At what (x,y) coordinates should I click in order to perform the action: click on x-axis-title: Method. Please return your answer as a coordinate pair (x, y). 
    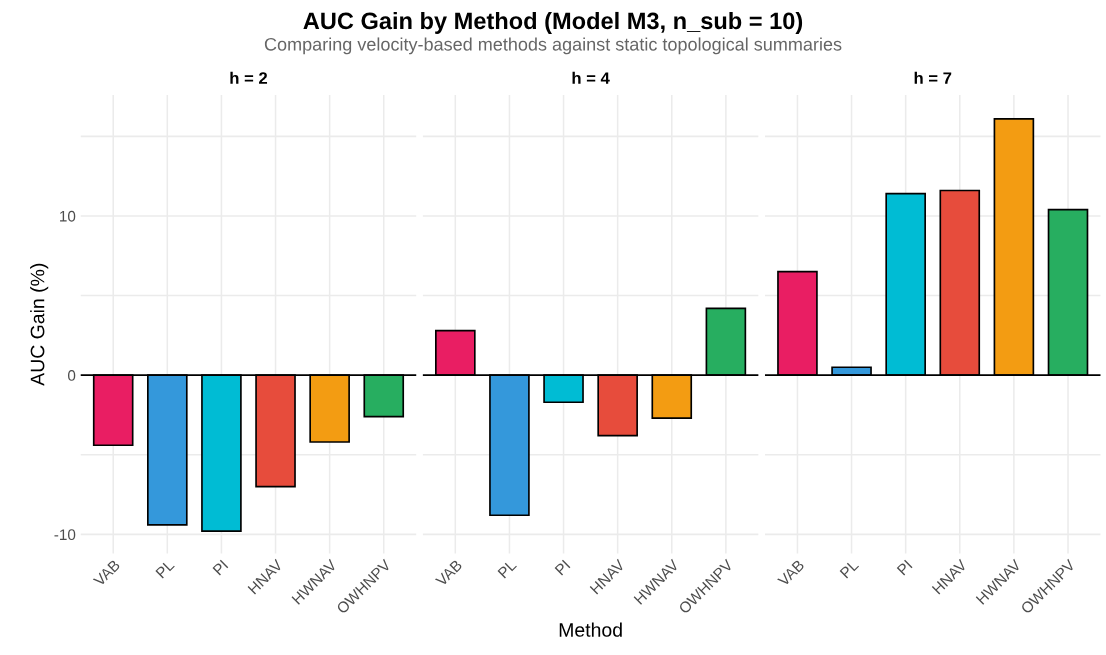
    Looking at the image, I should click on (590, 629).